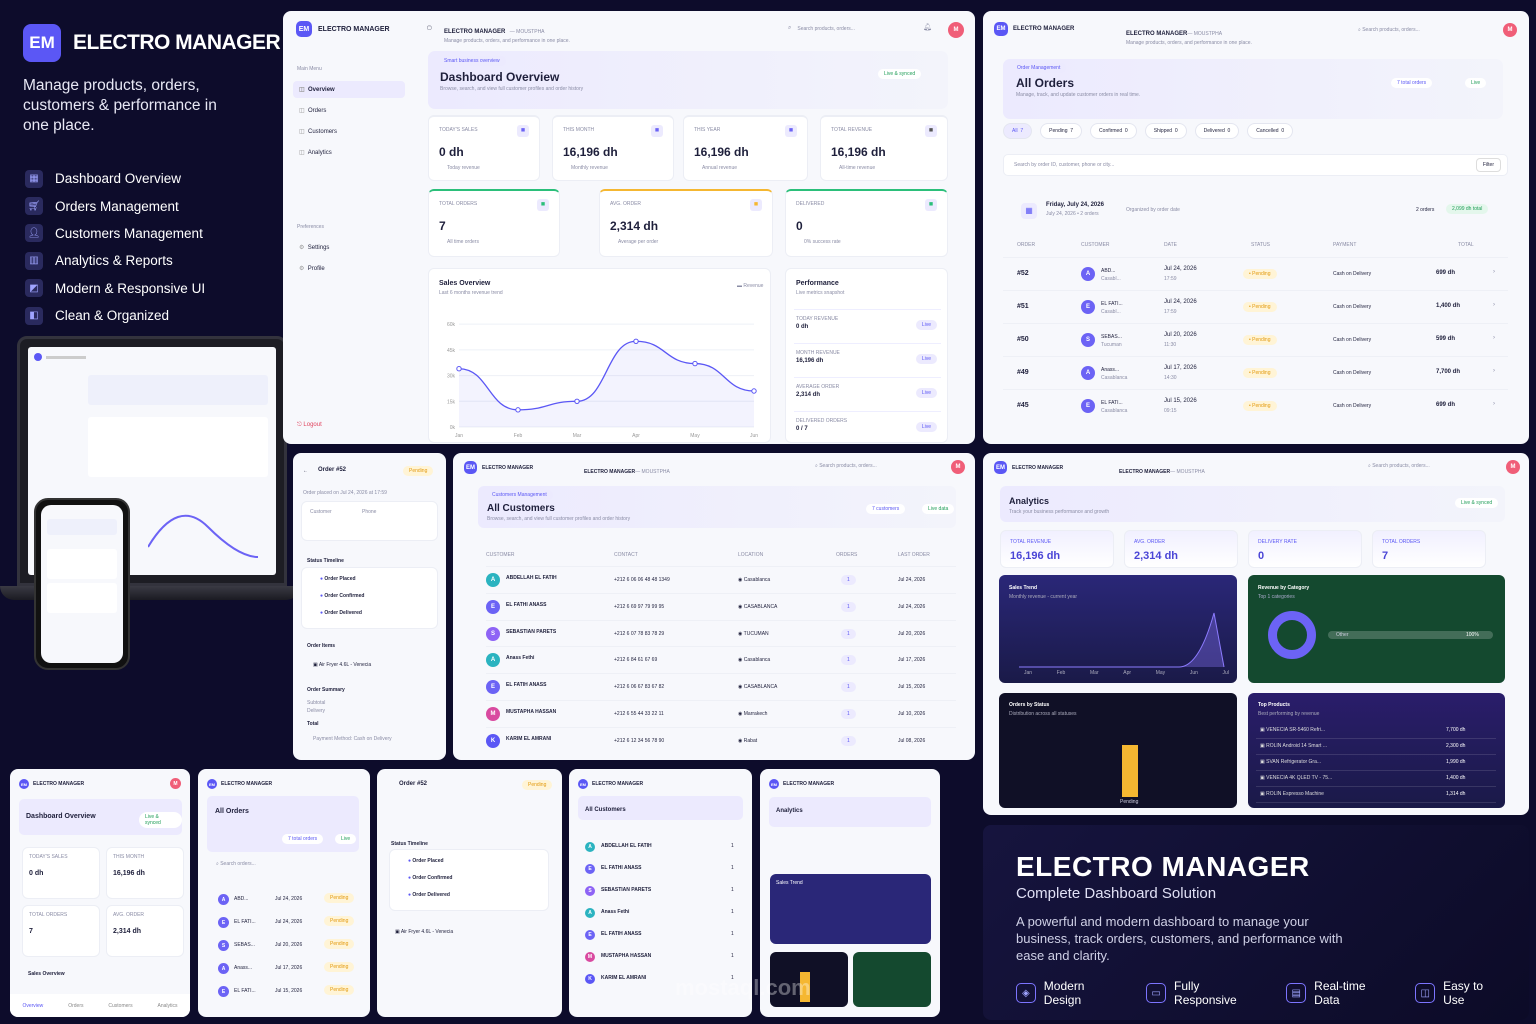  I want to click on sidebar-item-orders: ◫ Orders, so click(313, 111).